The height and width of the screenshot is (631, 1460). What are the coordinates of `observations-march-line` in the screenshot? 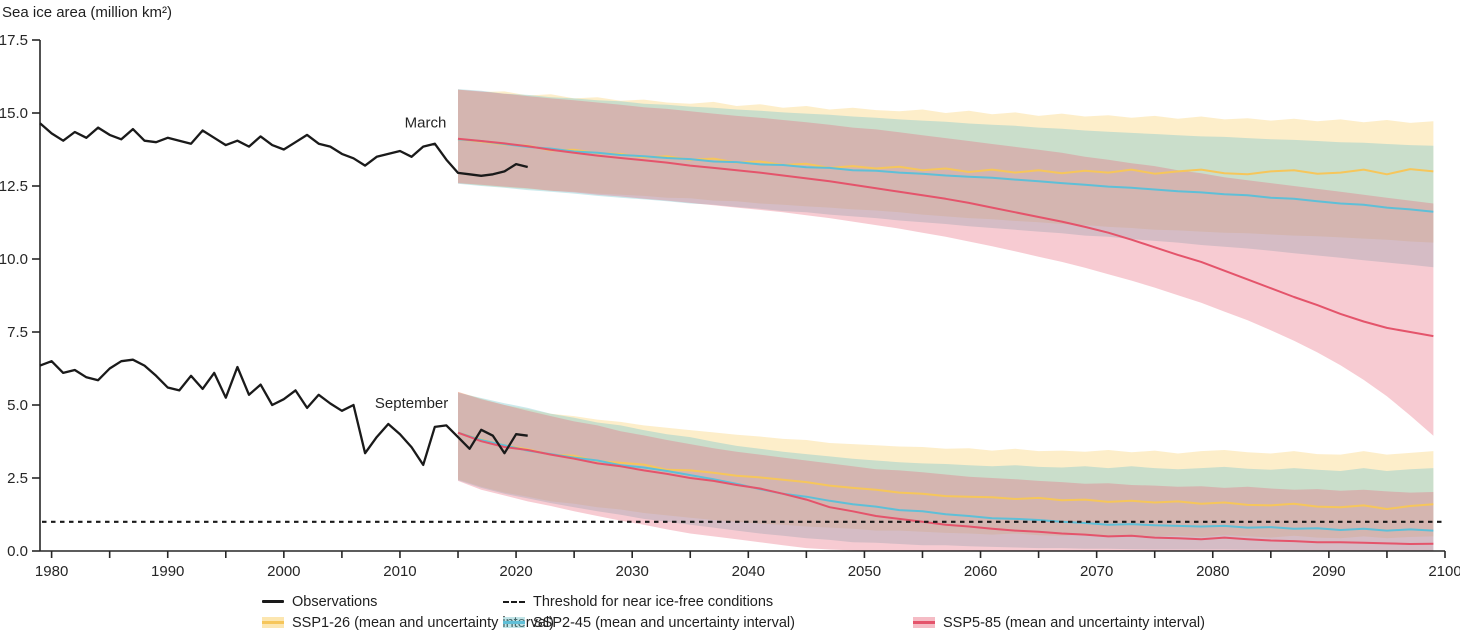 It's located at (283, 149).